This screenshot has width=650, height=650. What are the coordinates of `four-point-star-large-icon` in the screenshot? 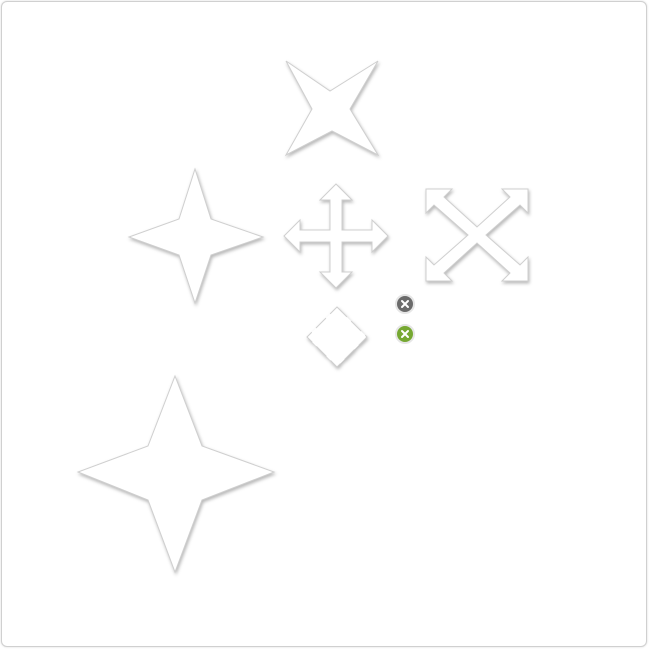 It's located at (176, 475).